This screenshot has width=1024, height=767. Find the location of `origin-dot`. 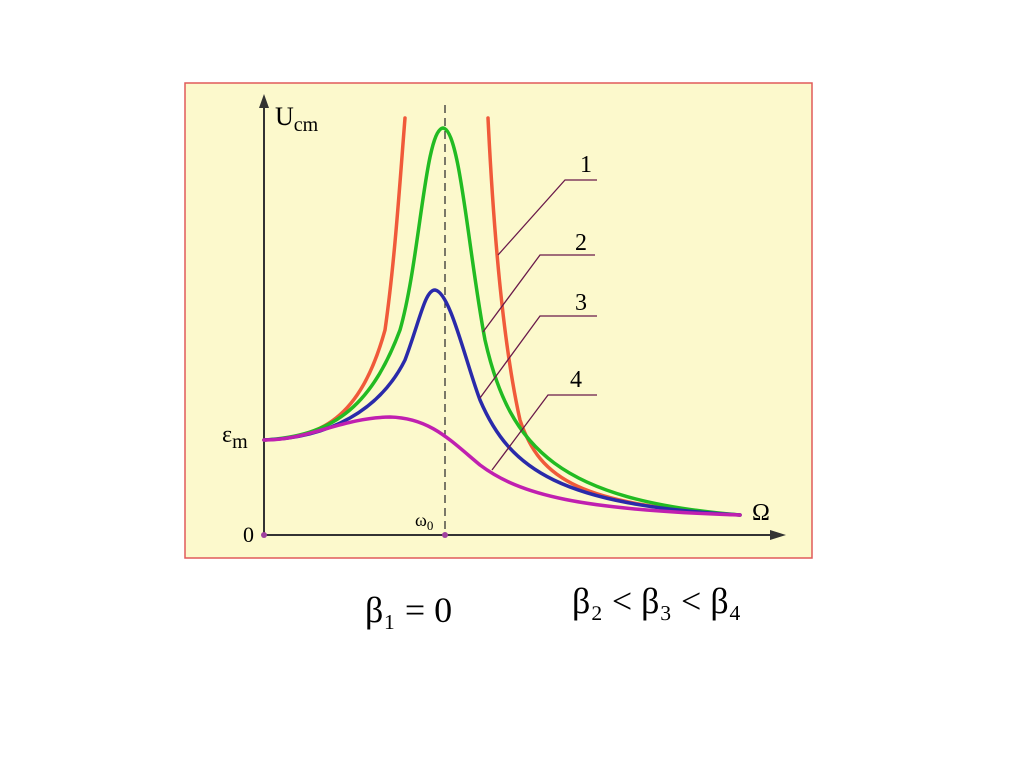

origin-dot is located at coordinates (264, 535).